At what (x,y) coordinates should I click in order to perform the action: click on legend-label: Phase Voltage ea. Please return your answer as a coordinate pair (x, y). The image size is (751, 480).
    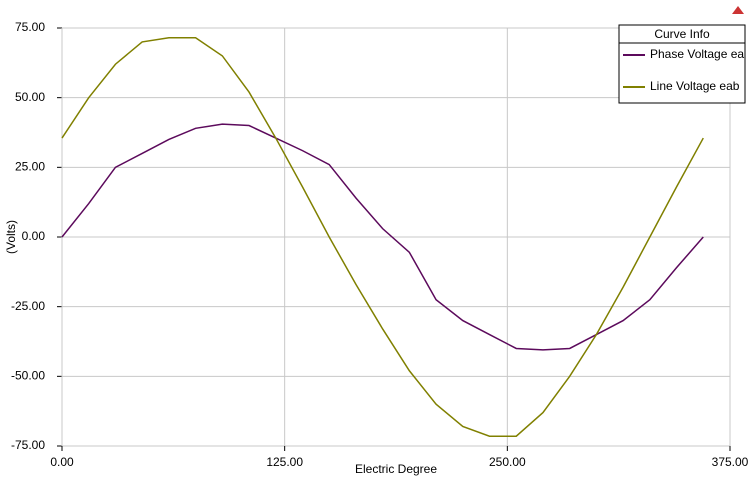
    Looking at the image, I should click on (697, 54).